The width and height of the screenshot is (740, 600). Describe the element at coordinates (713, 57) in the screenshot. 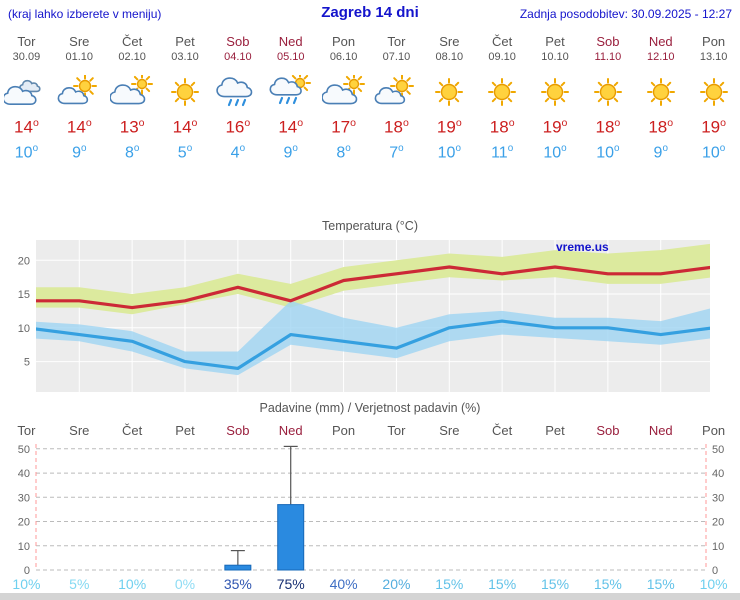

I see `day-date: 13.10` at that location.